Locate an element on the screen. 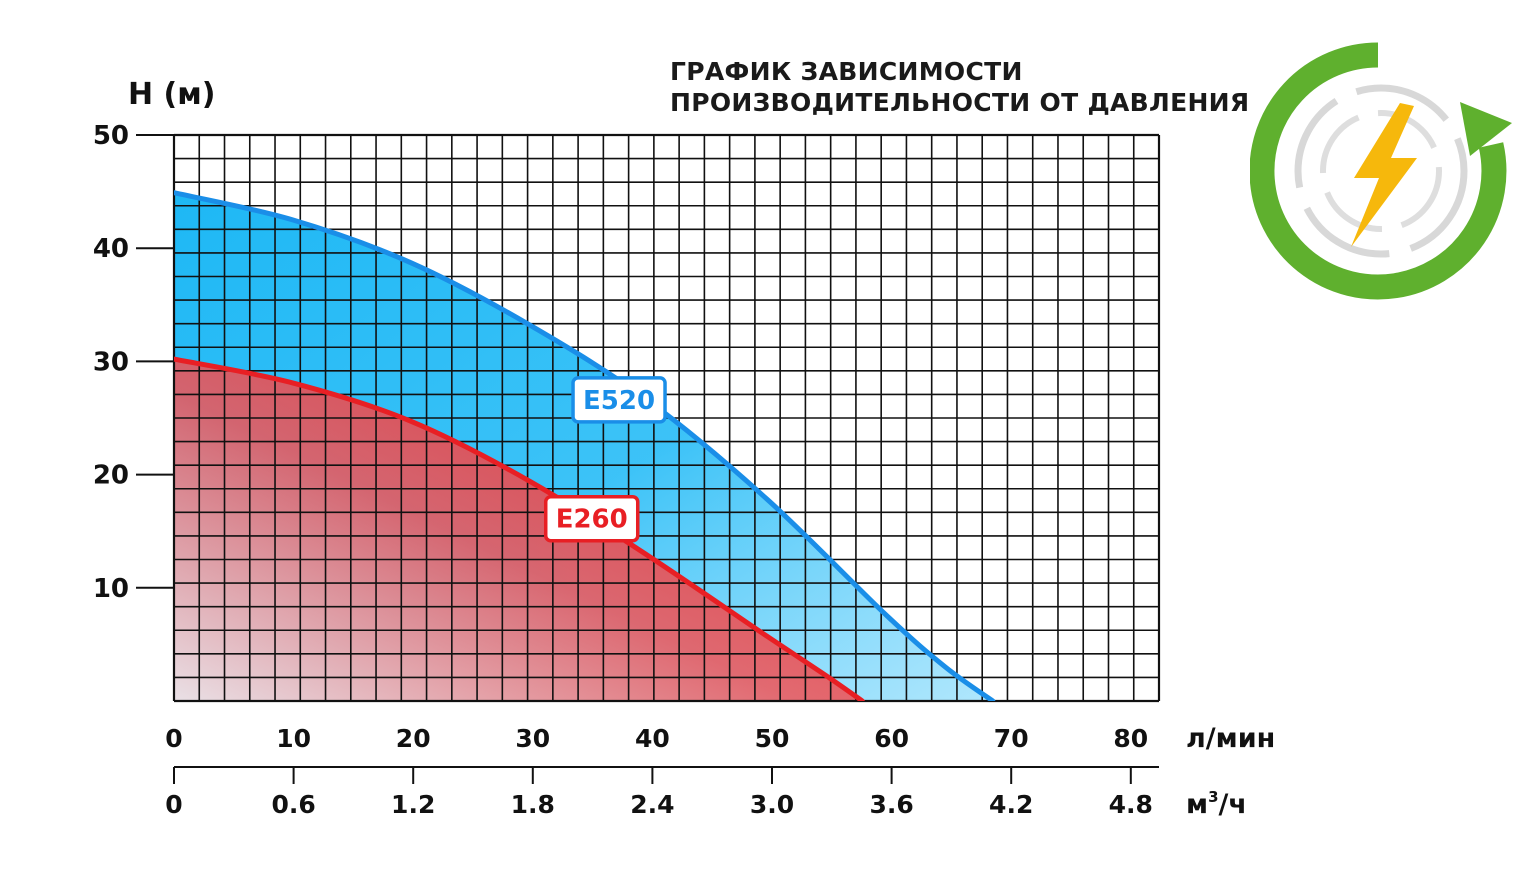 The width and height of the screenshot is (1516, 878). green-cycle-lightning-icon is located at coordinates (1381, 171).